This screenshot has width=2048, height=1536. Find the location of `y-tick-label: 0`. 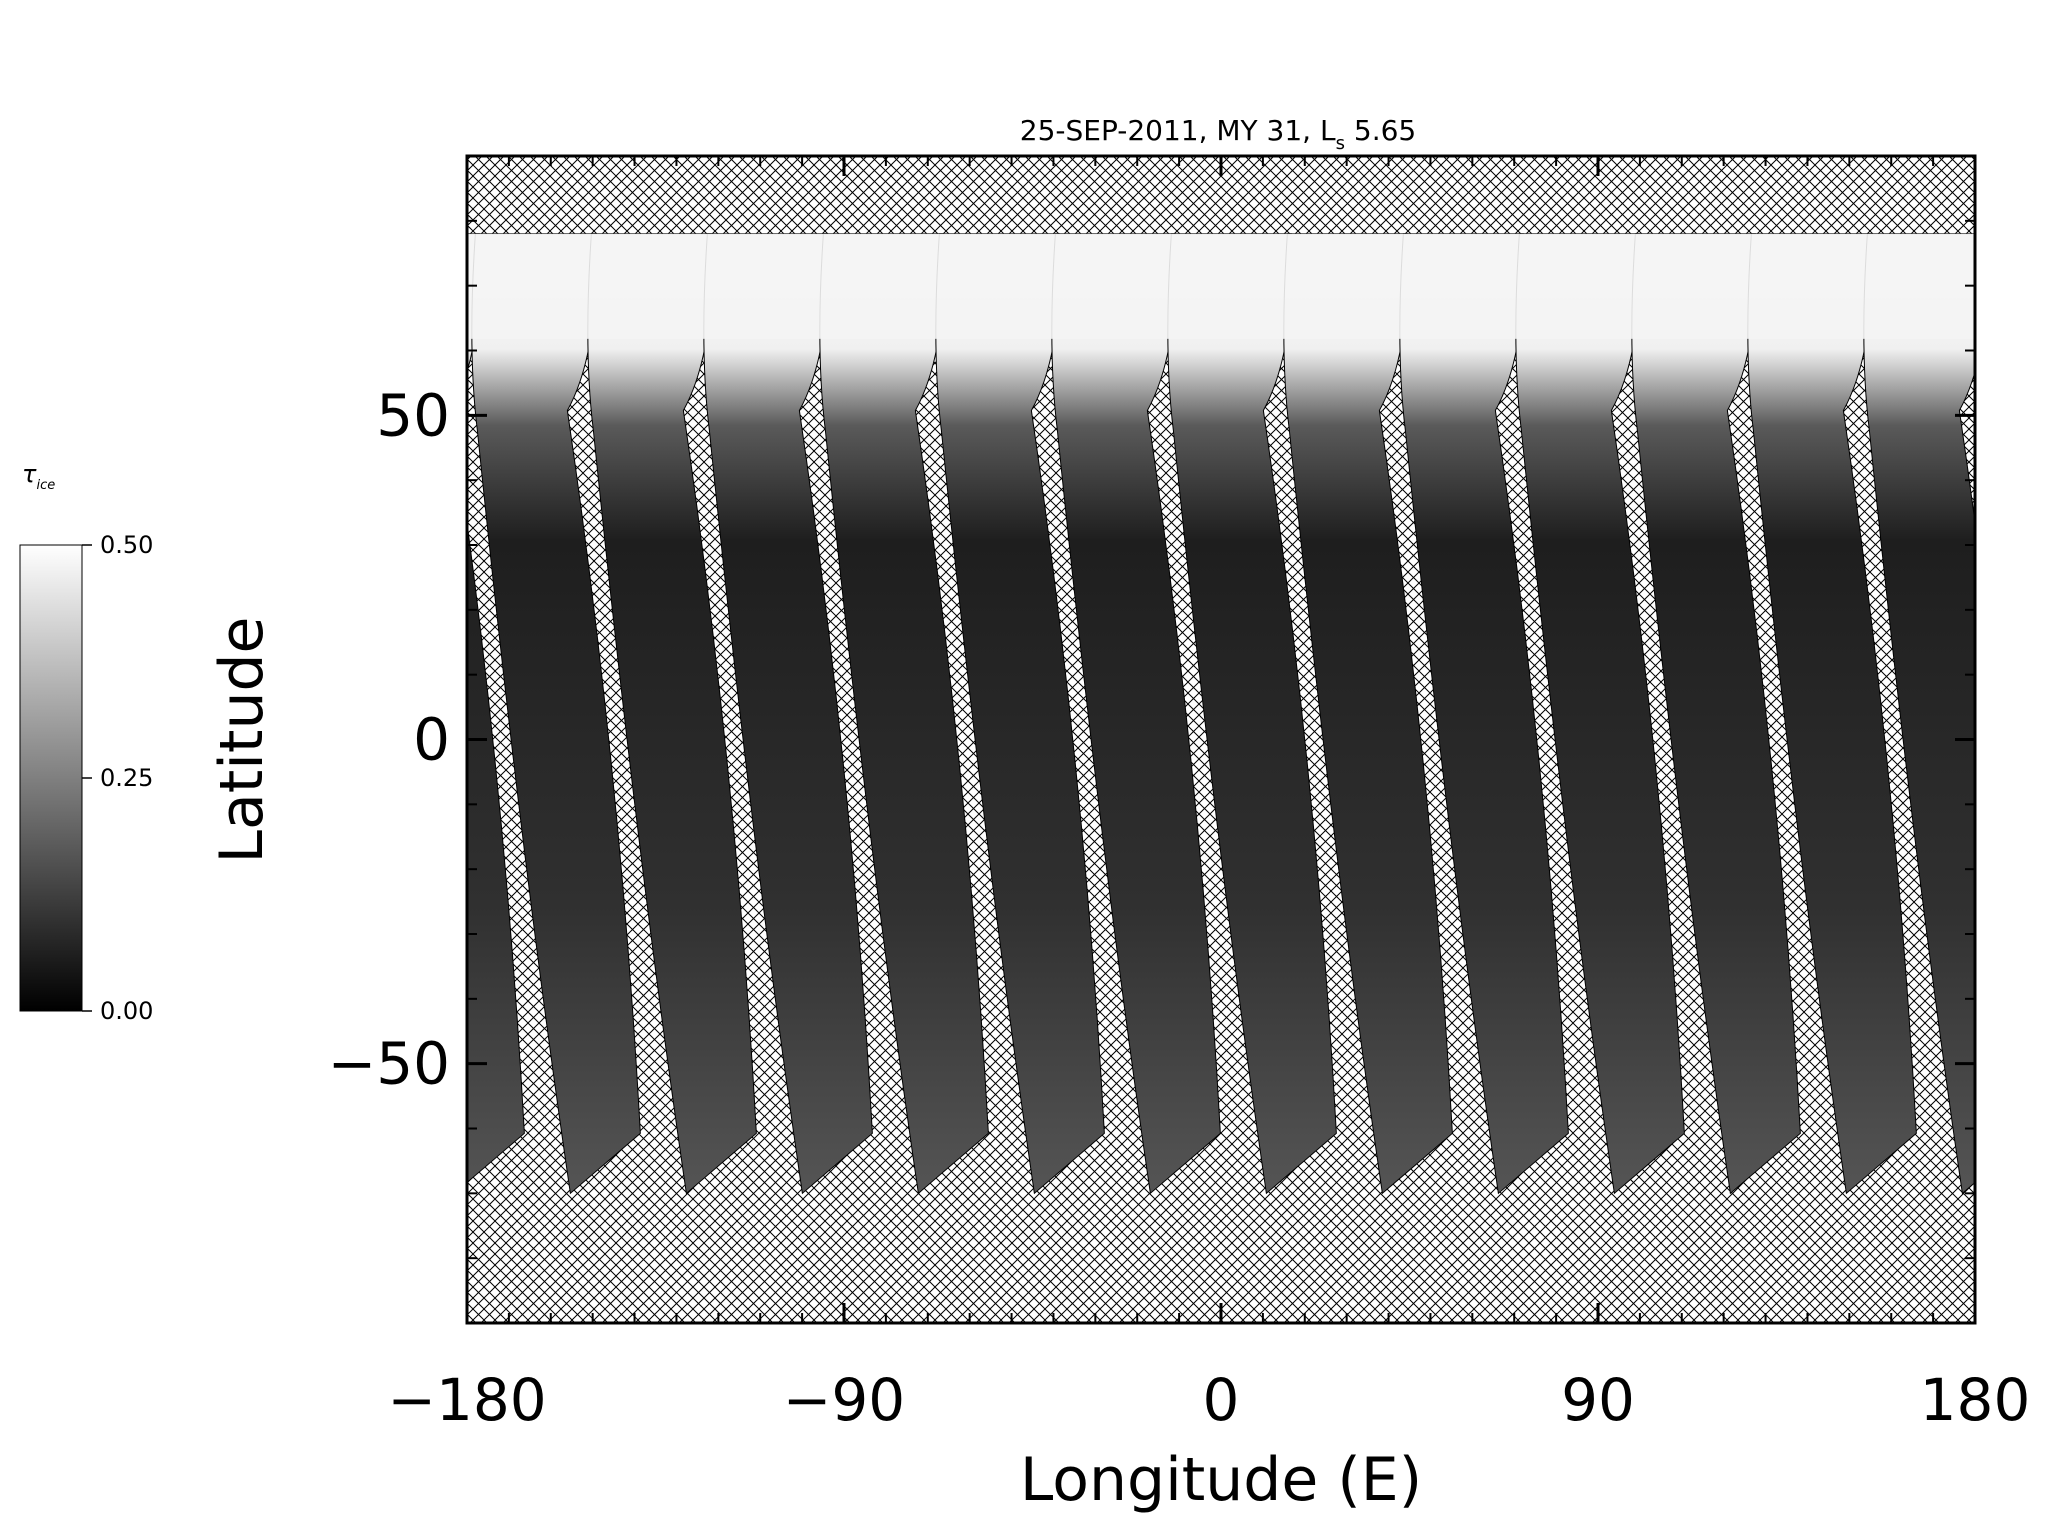

y-tick-label: 0 is located at coordinates (431, 740).